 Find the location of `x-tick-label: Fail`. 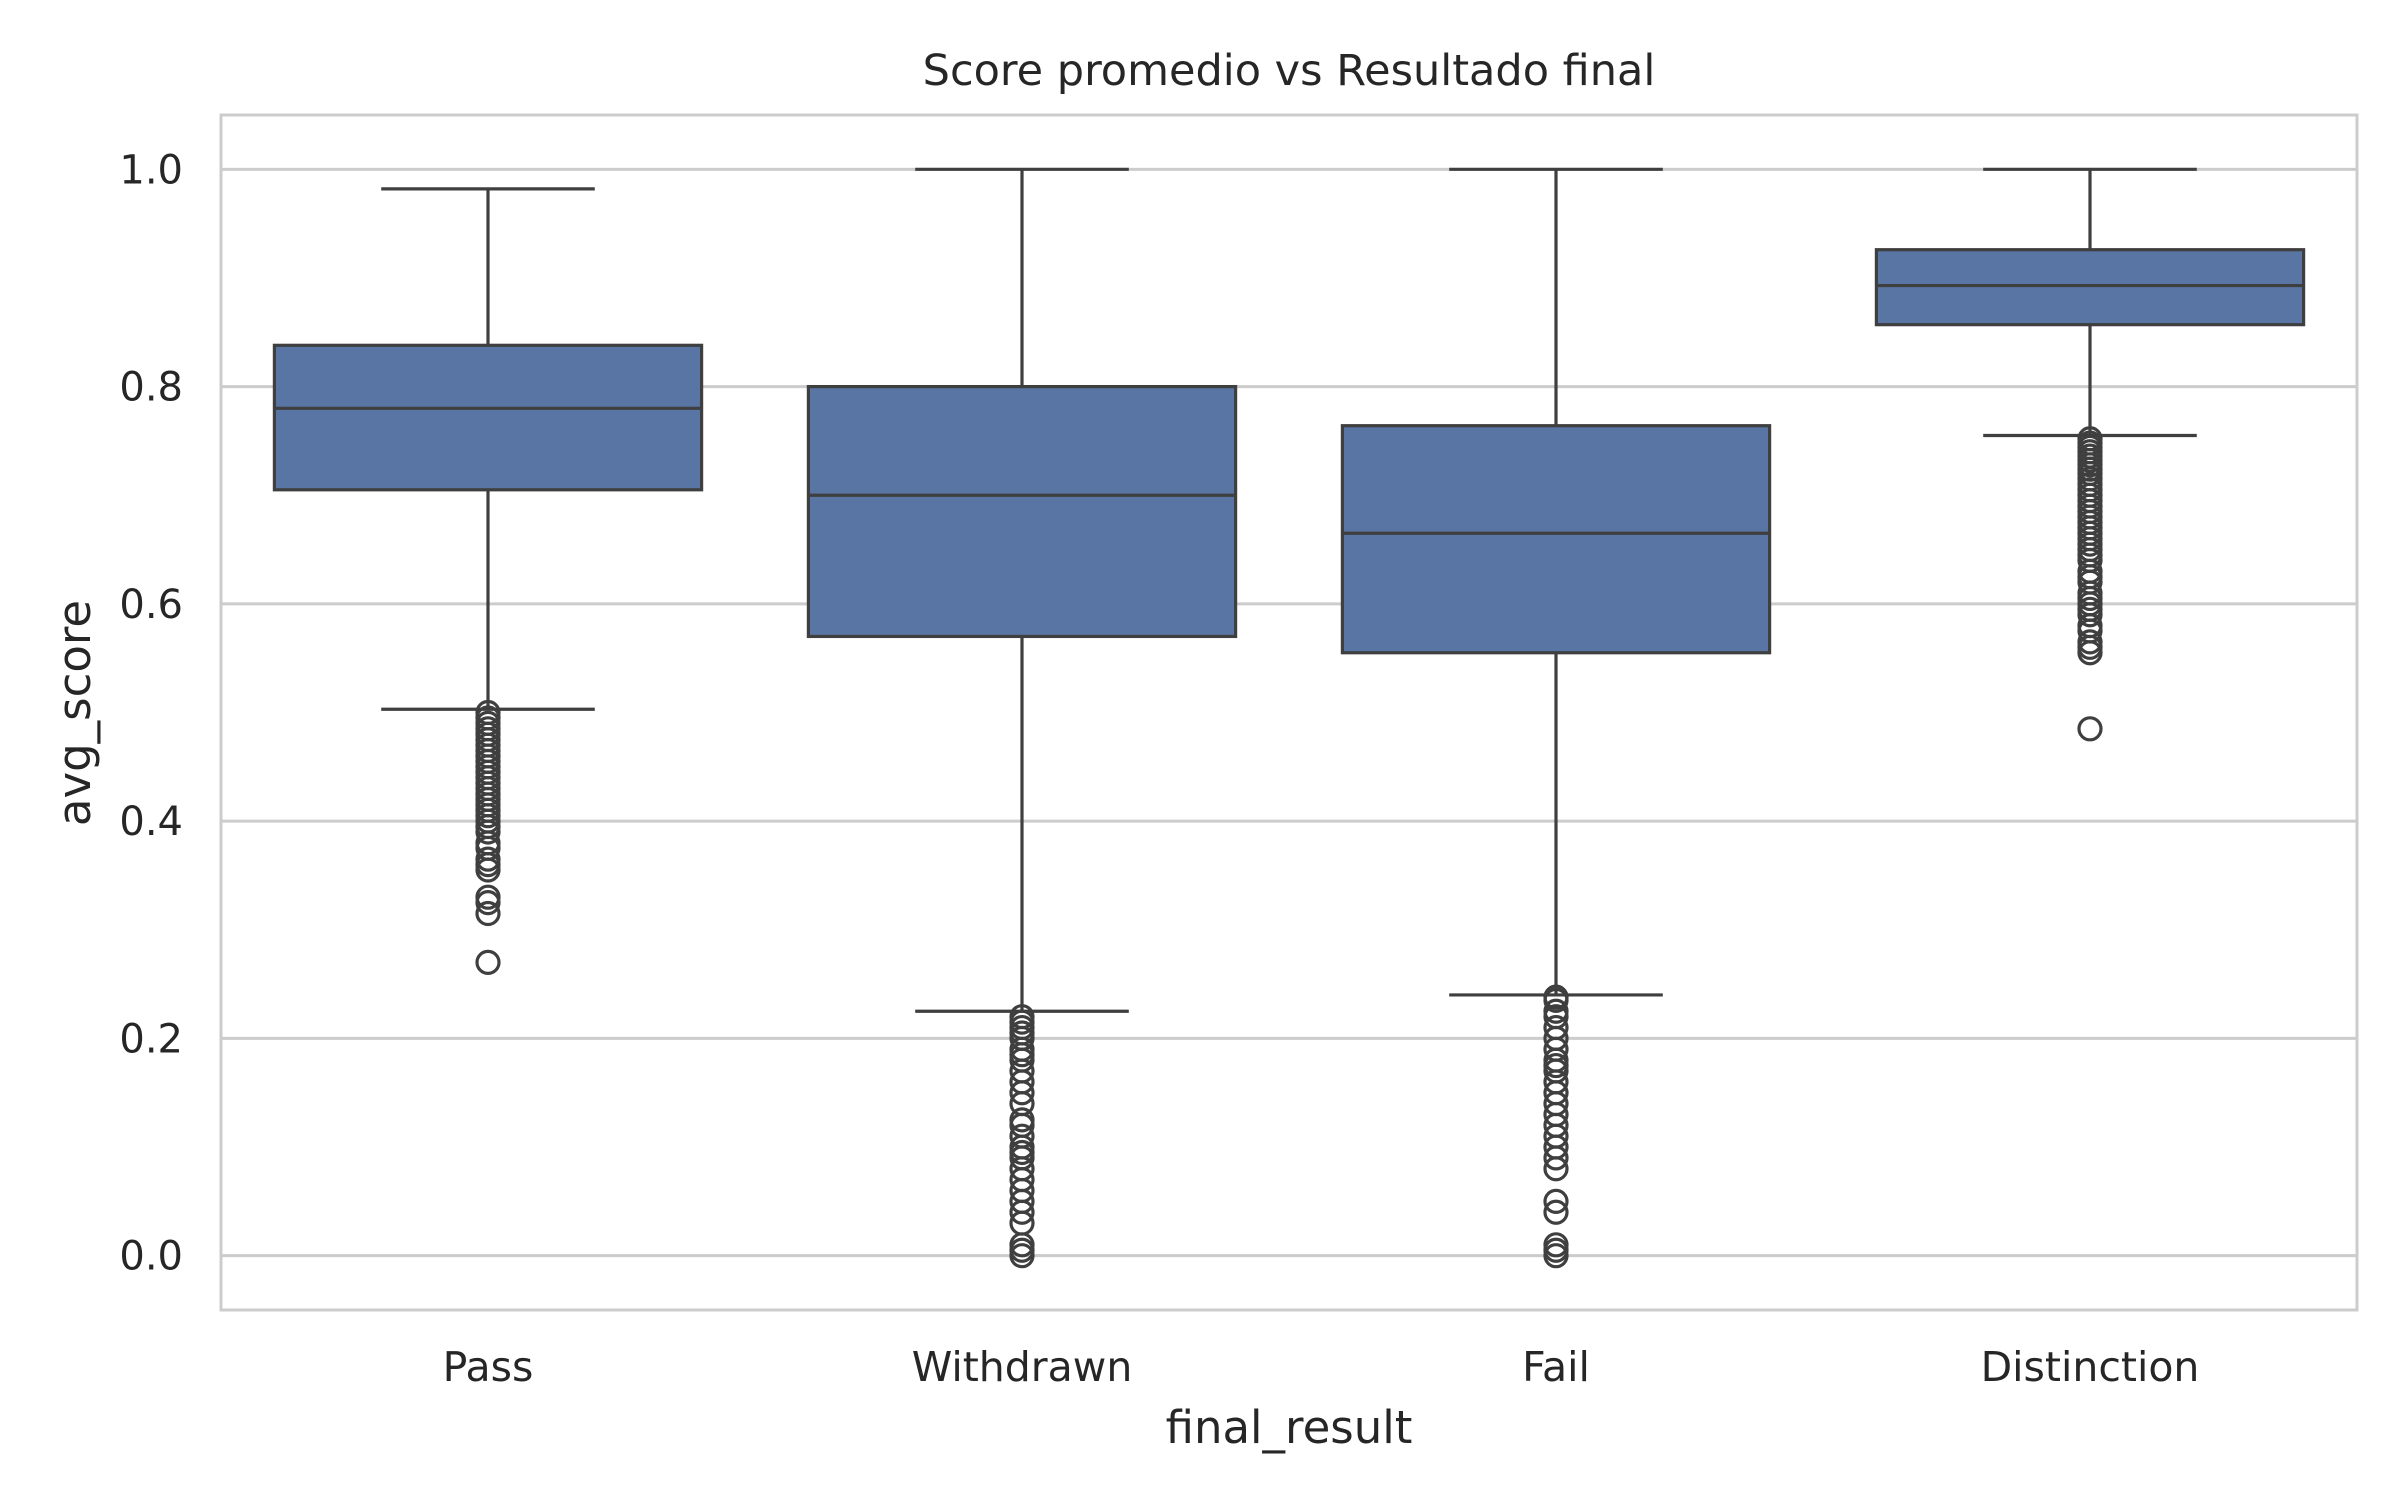

x-tick-label: Fail is located at coordinates (1556, 1367).